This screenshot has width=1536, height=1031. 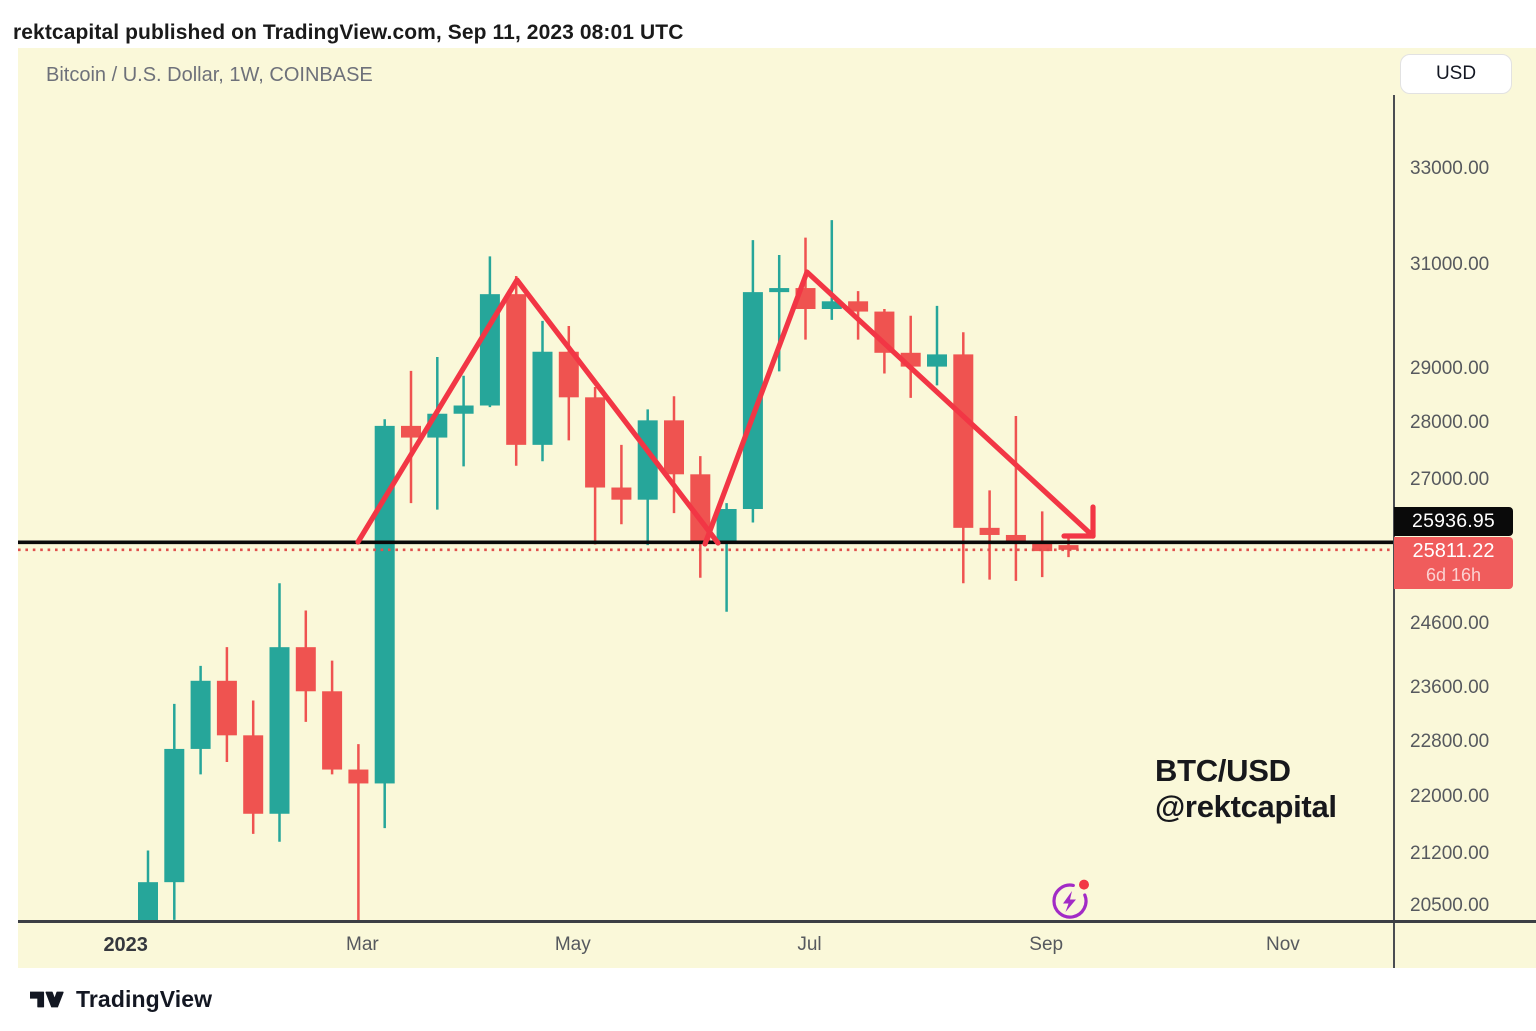 What do you see at coordinates (1070, 899) in the screenshot?
I see `lightning-bolt-circle-icon` at bounding box center [1070, 899].